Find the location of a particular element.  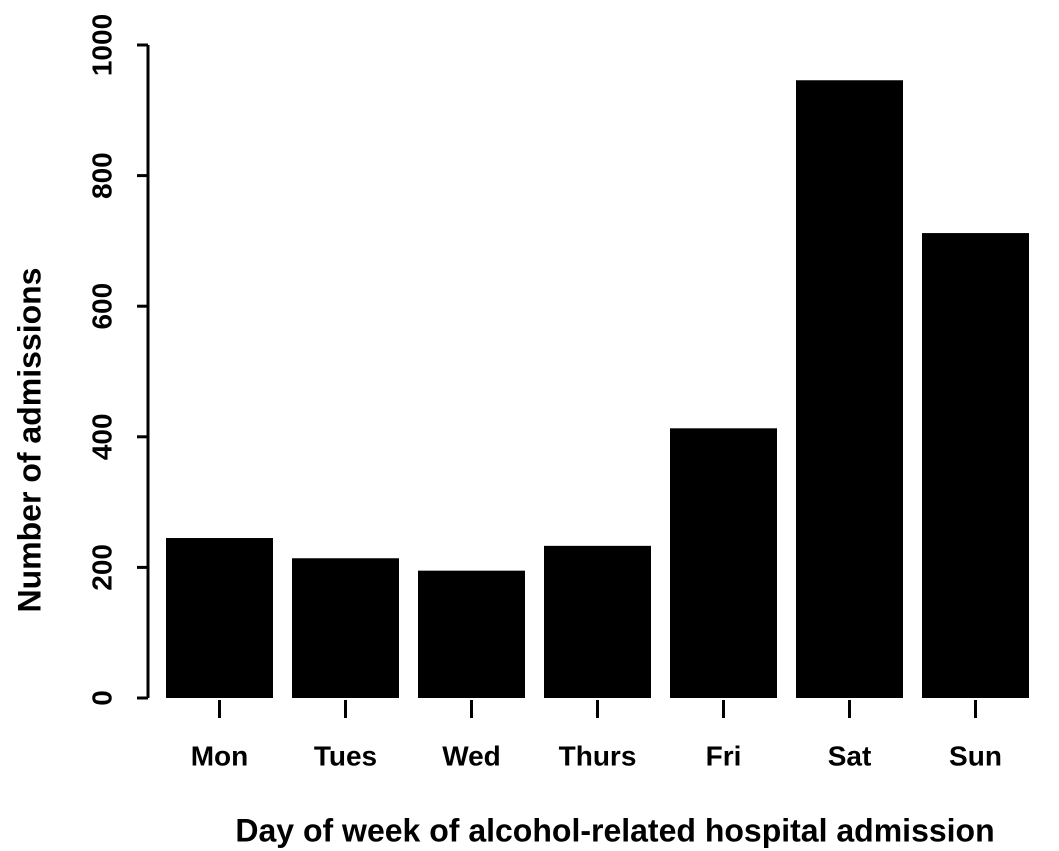

x-tick-label: Sun is located at coordinates (975, 755).